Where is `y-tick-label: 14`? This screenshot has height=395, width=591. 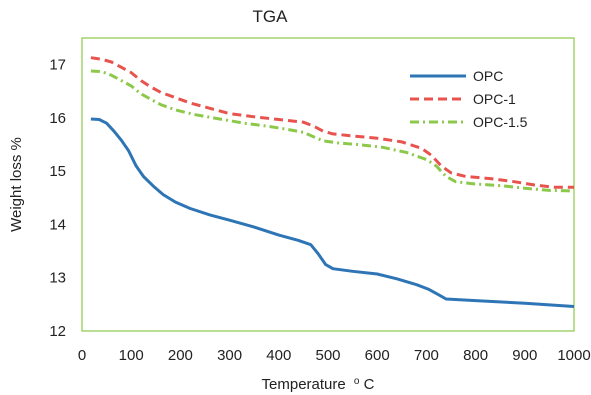 y-tick-label: 14 is located at coordinates (57, 224).